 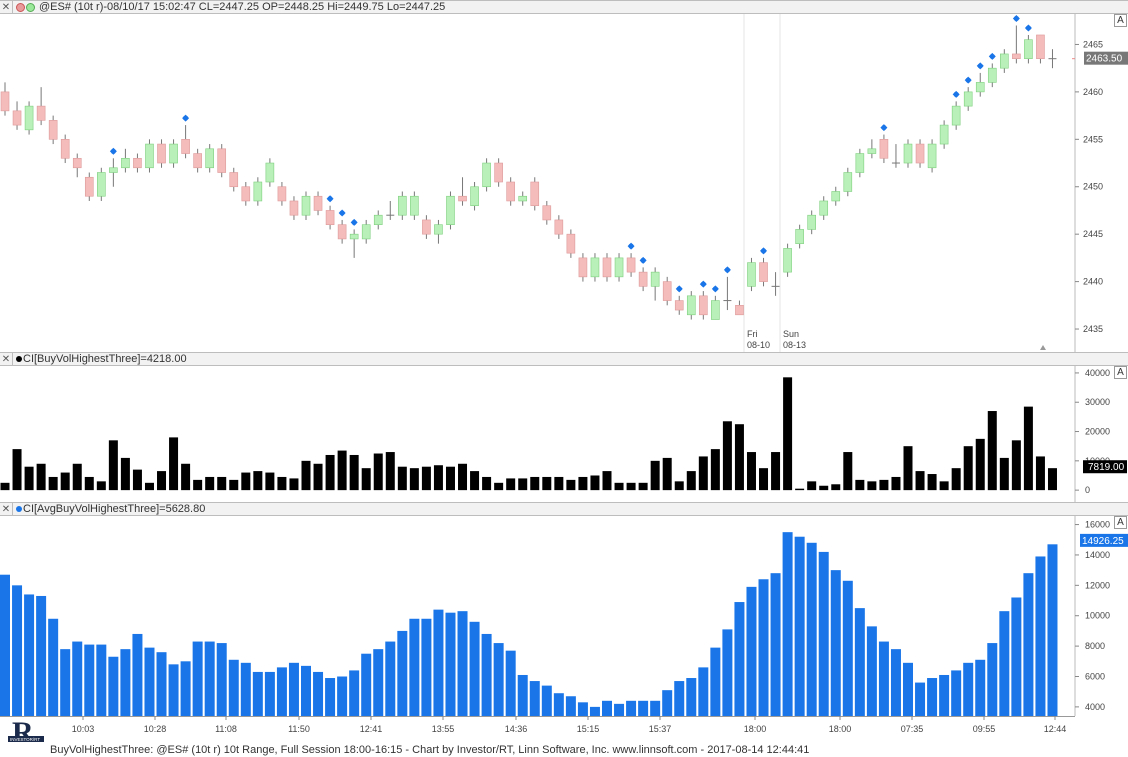 I want to click on last-price-label: 2463.50, so click(x=1104, y=59).